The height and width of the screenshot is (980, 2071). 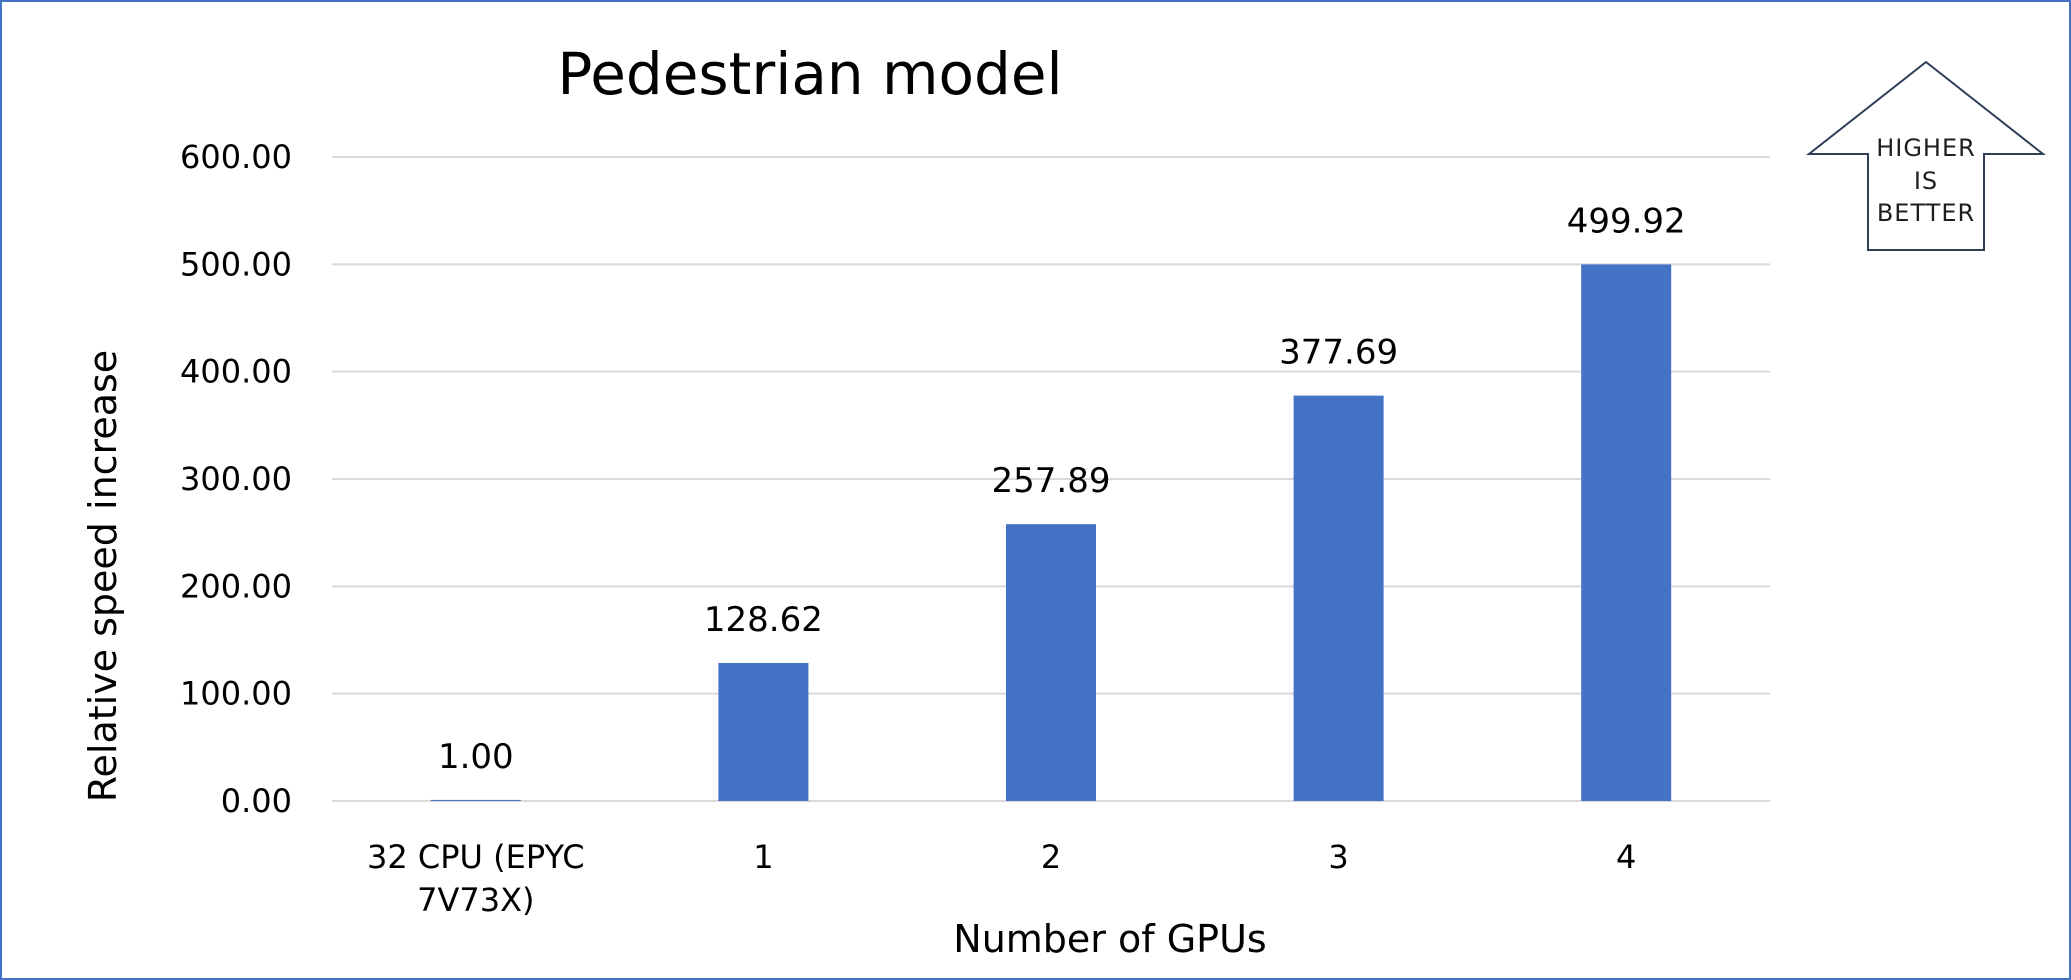 What do you see at coordinates (1926, 213) in the screenshot?
I see `badge-line-3: BETTER` at bounding box center [1926, 213].